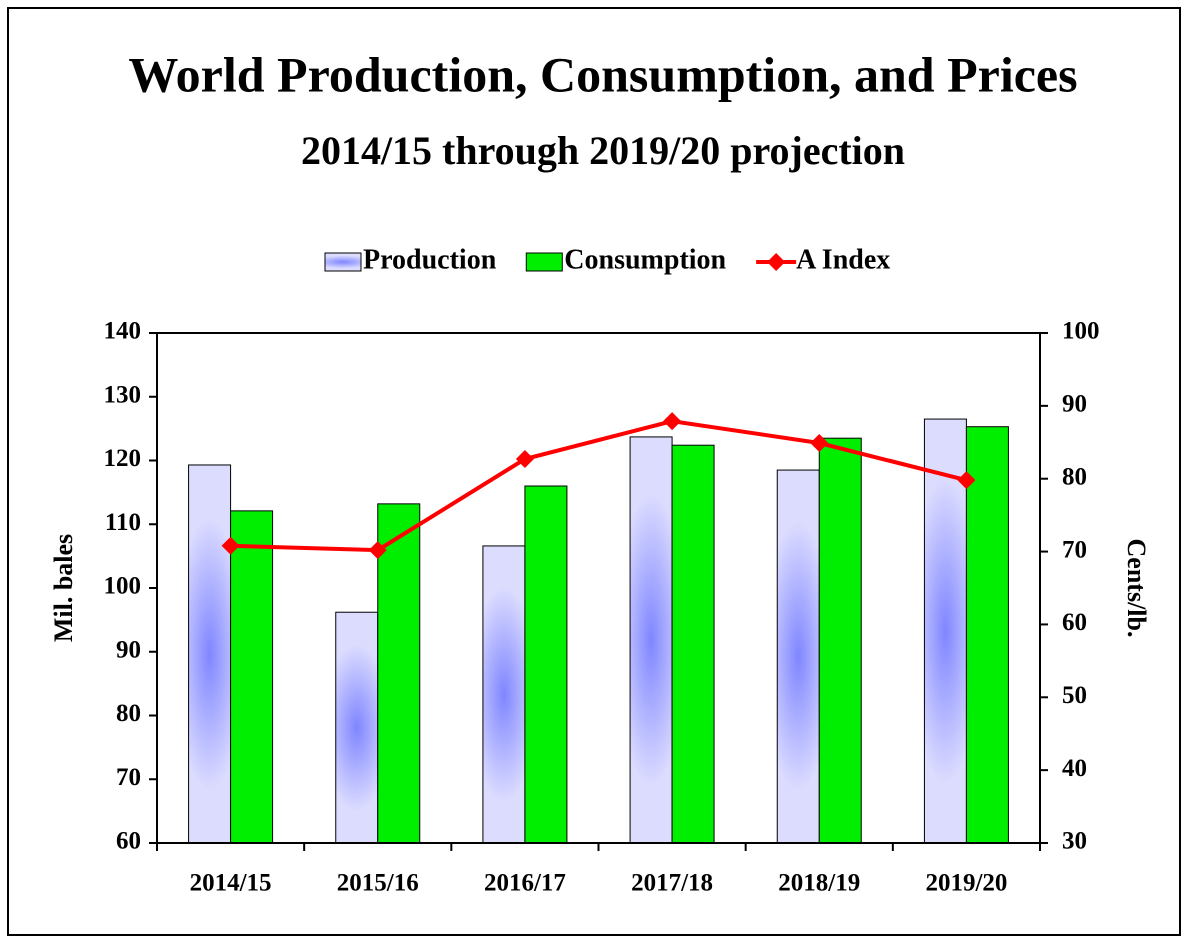  What do you see at coordinates (603, 150) in the screenshot?
I see `chart-subtitle: 2014/15 through 2019/20 projection` at bounding box center [603, 150].